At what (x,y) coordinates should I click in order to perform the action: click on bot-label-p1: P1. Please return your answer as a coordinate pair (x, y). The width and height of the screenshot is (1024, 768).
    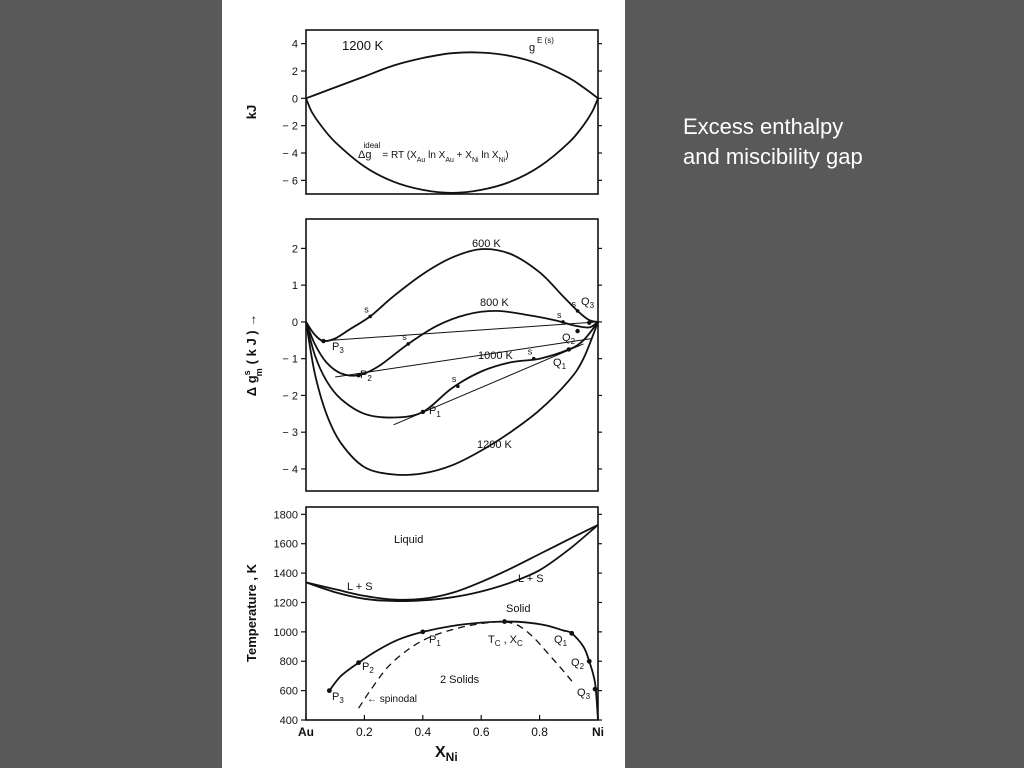
    Looking at the image, I should click on (435, 641).